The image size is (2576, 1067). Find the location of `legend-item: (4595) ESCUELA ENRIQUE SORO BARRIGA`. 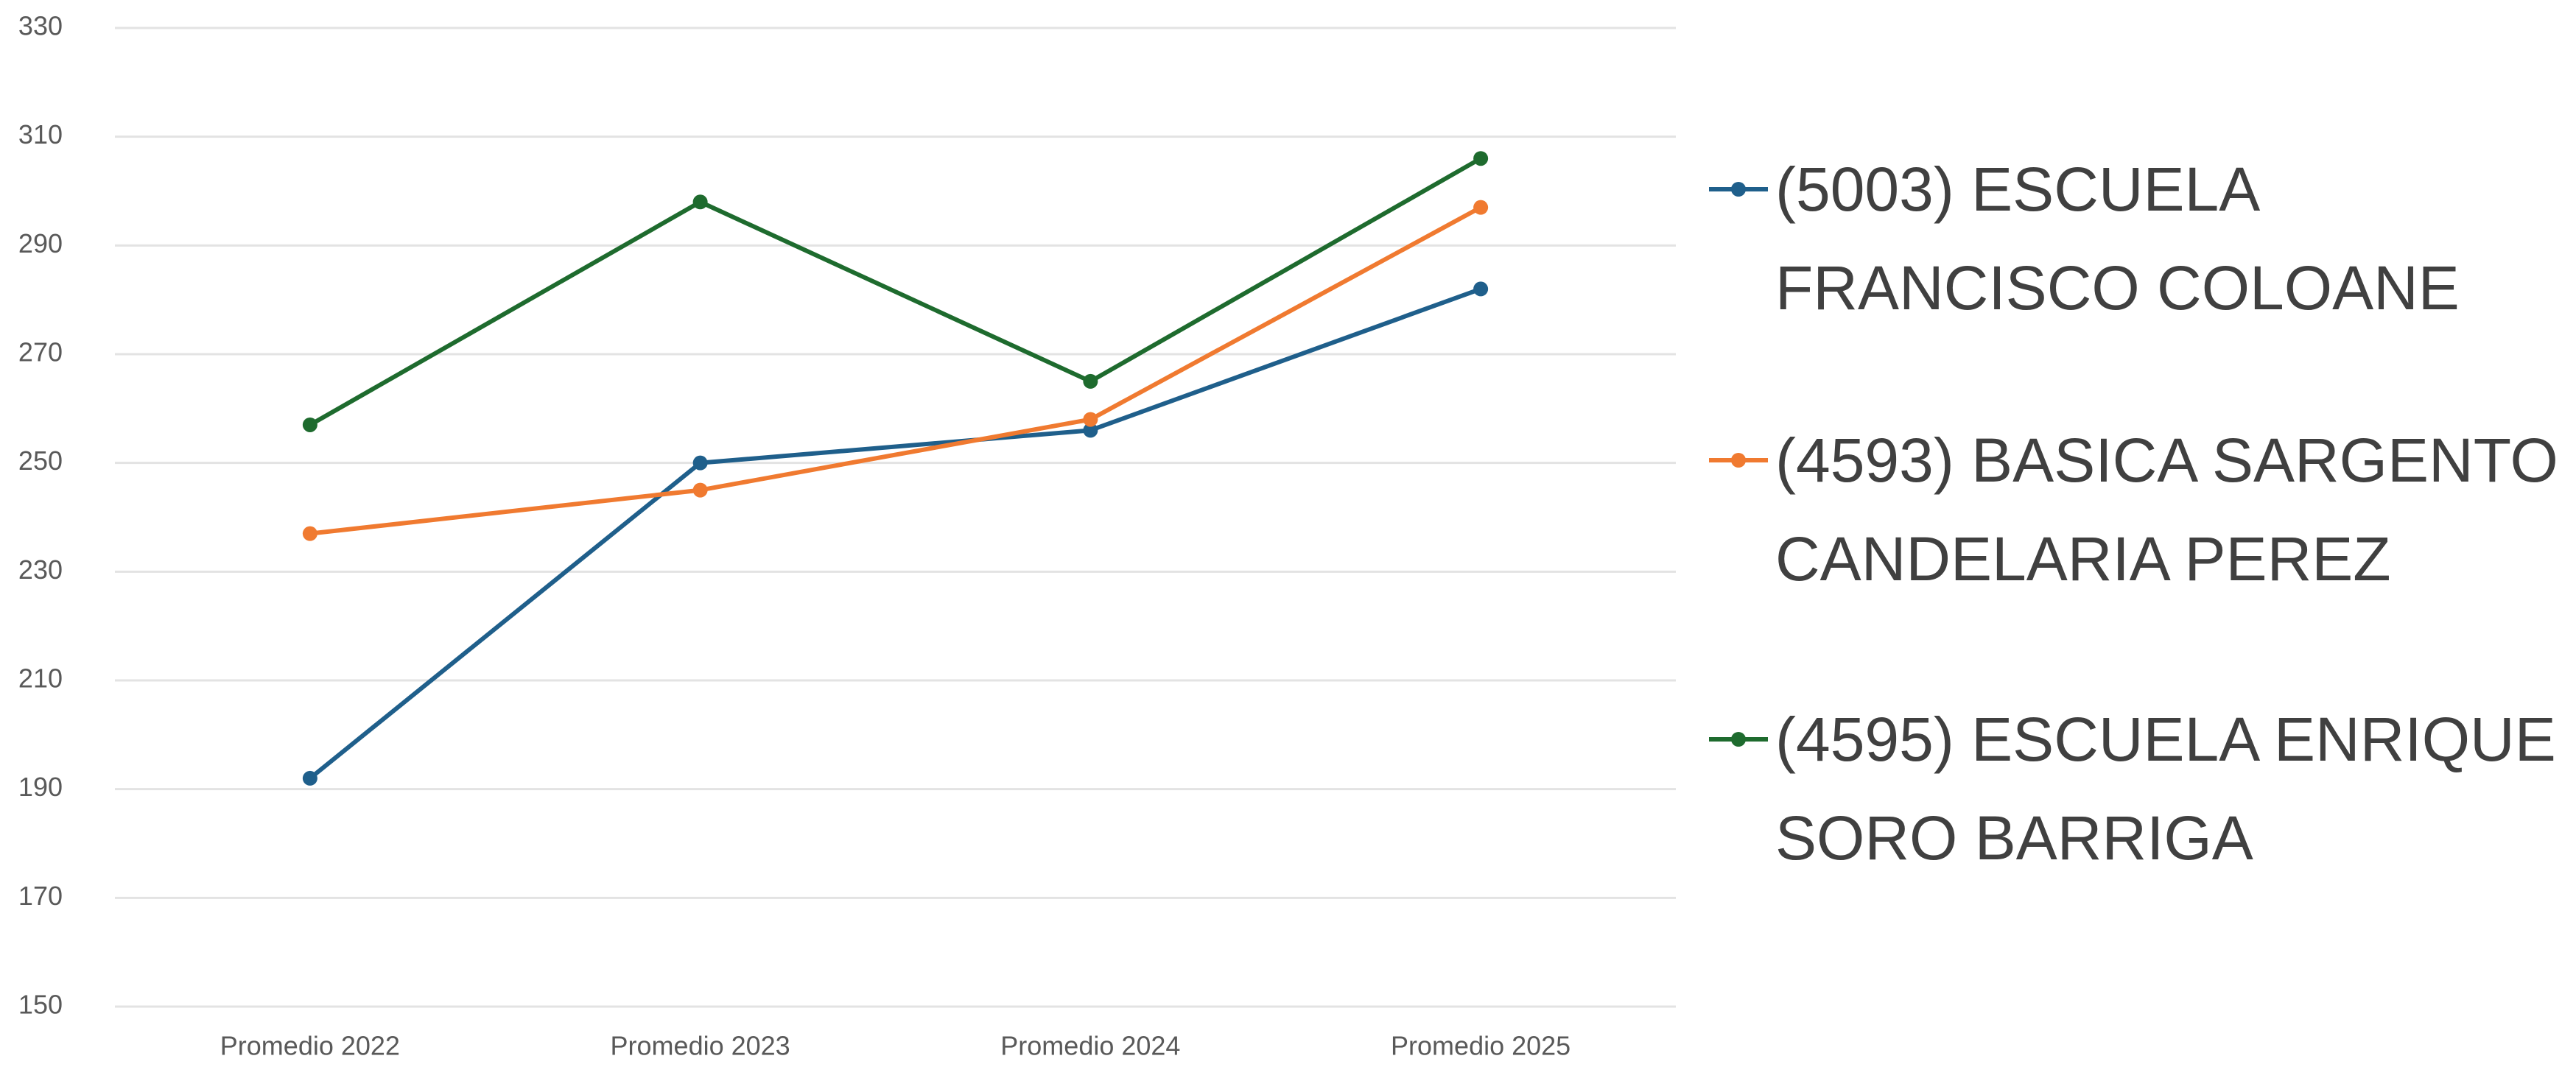

legend-item: (4595) ESCUELA ENRIQUE SORO BARRIGA is located at coordinates (2140, 788).